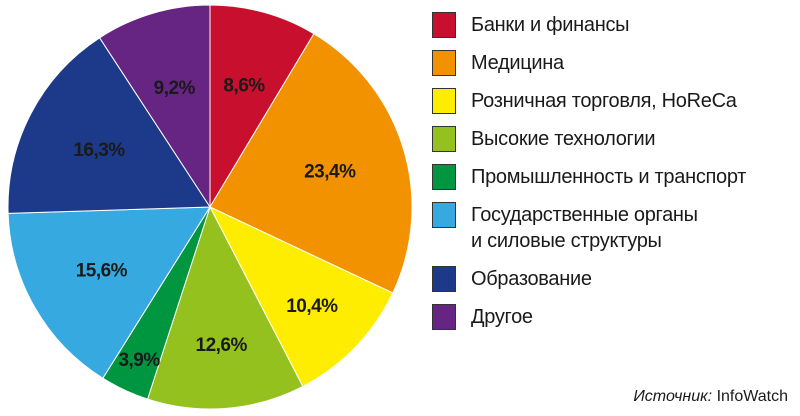  Describe the element at coordinates (99, 150) in the screenshot. I see `slice-value-label: 16,3%` at that location.